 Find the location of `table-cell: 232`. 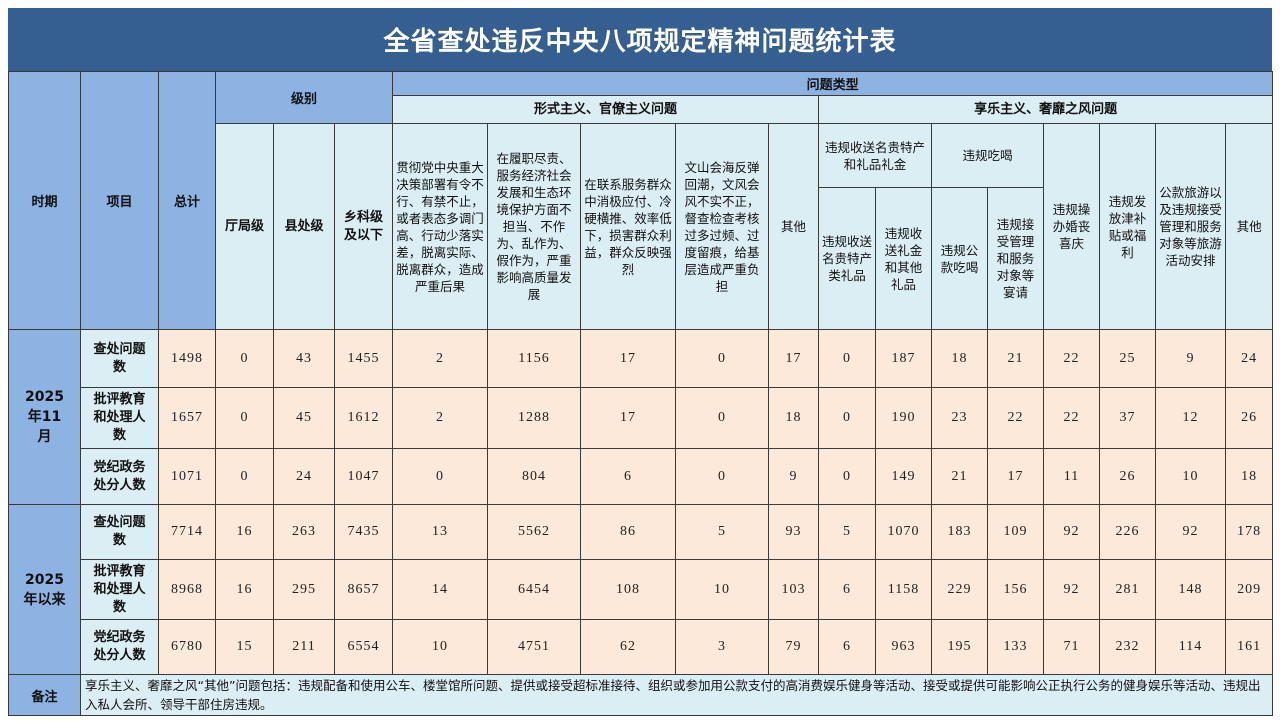

table-cell: 232 is located at coordinates (1128, 647).